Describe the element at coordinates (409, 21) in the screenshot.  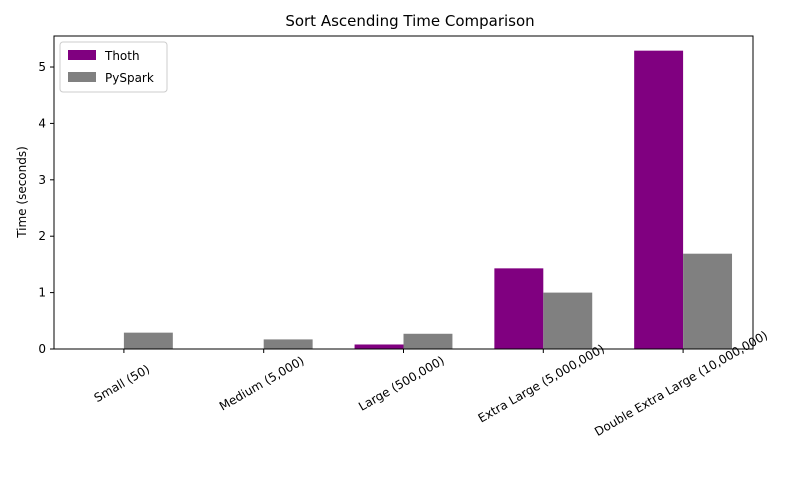
I see `chart-title: Sort Ascending Time Comparison` at that location.